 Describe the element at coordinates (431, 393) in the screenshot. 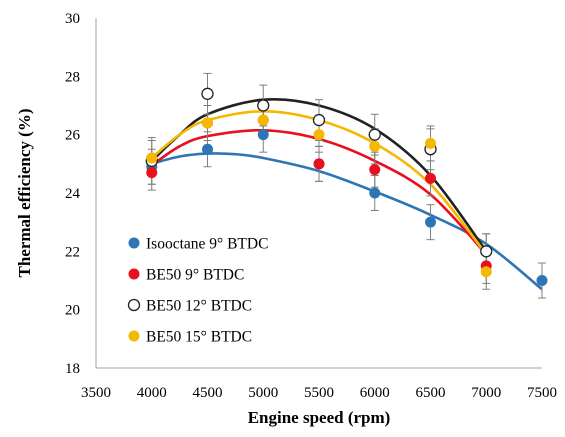

I see `x-tick-label: 6500` at that location.